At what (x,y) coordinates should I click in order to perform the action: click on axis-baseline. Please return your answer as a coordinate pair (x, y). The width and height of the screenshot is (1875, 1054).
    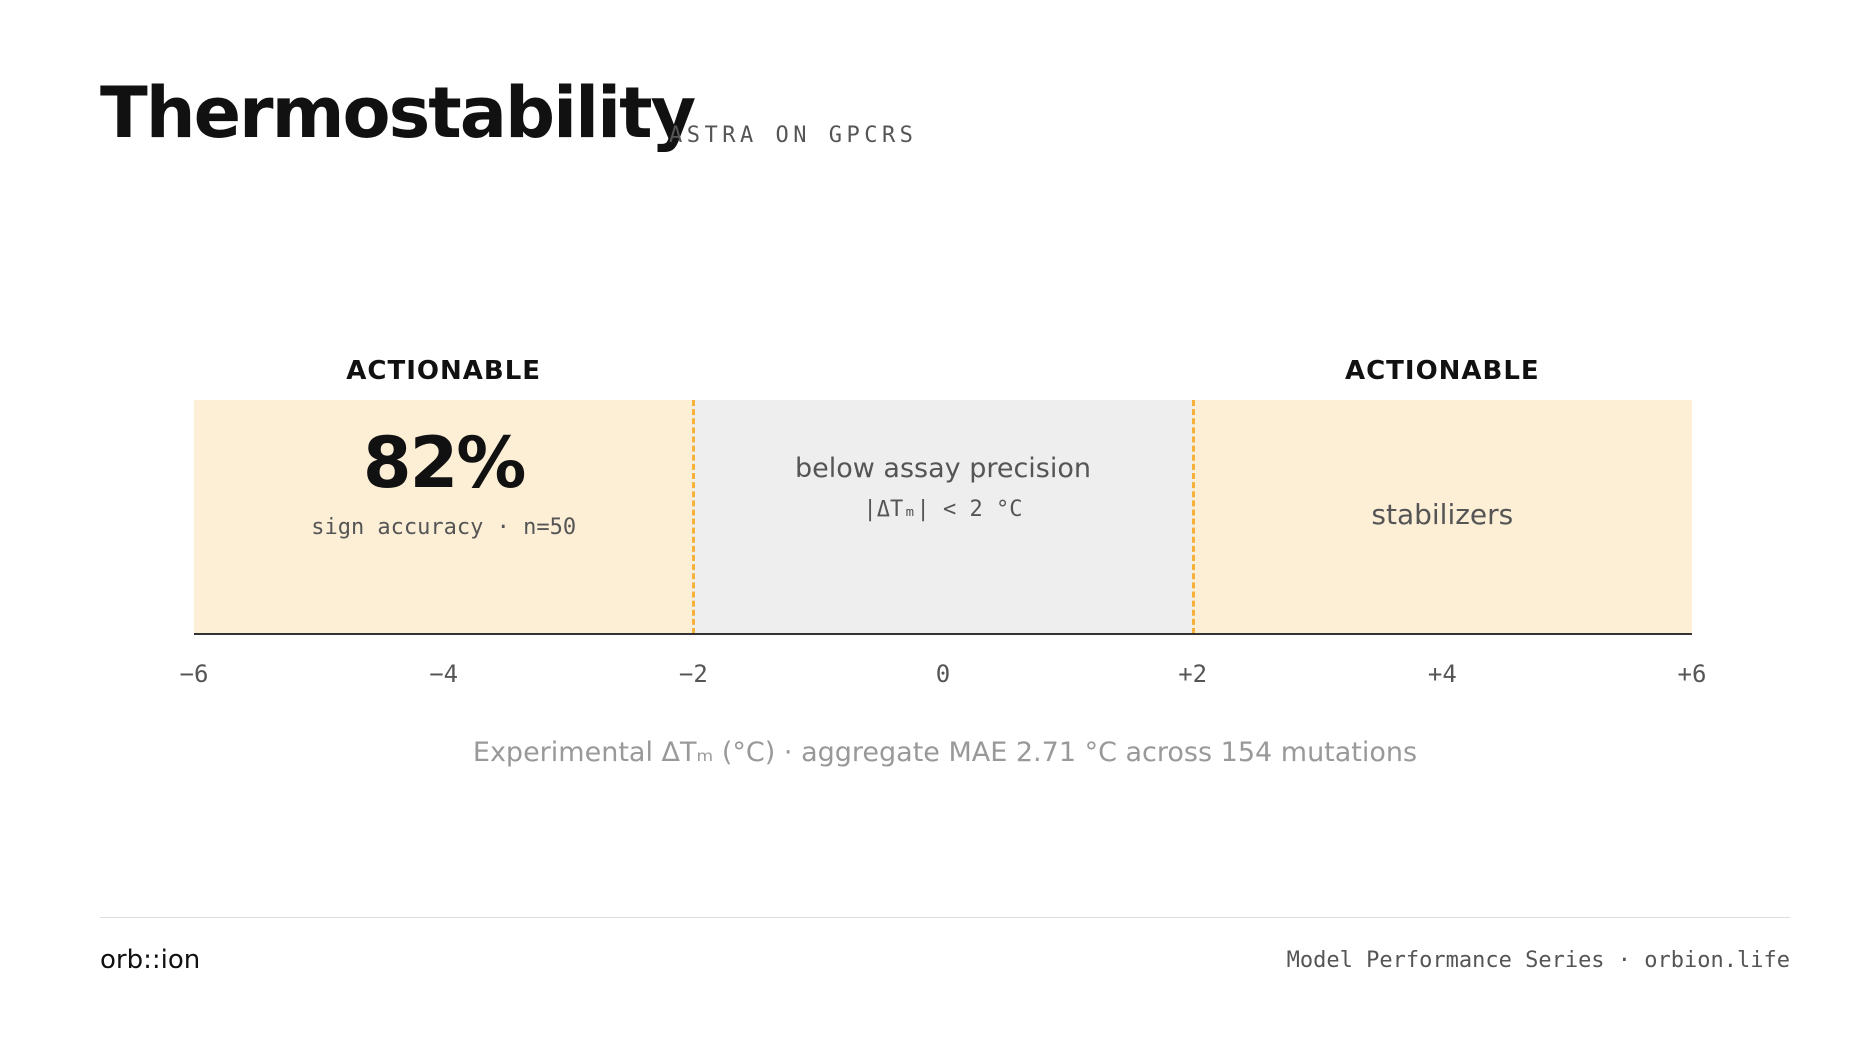
    Looking at the image, I should click on (943, 634).